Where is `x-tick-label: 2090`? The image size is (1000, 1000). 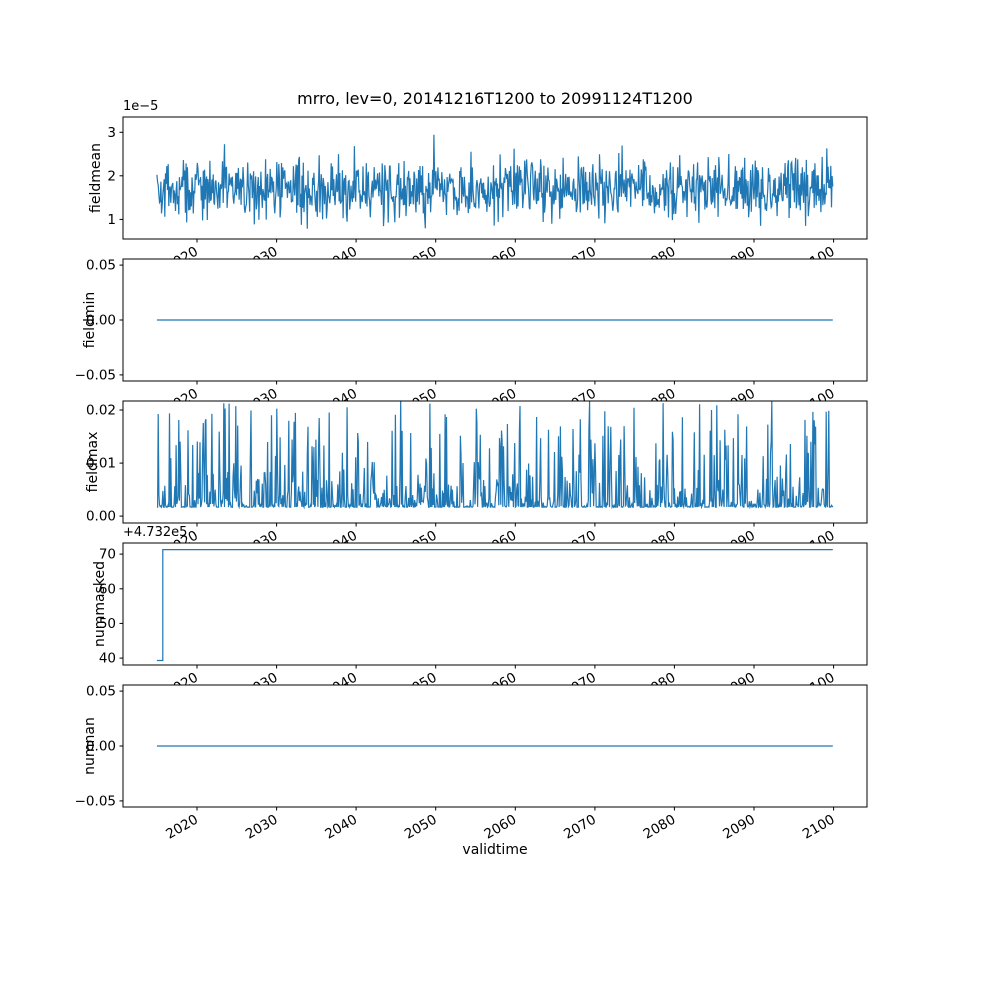
x-tick-label: 2090 is located at coordinates (739, 827).